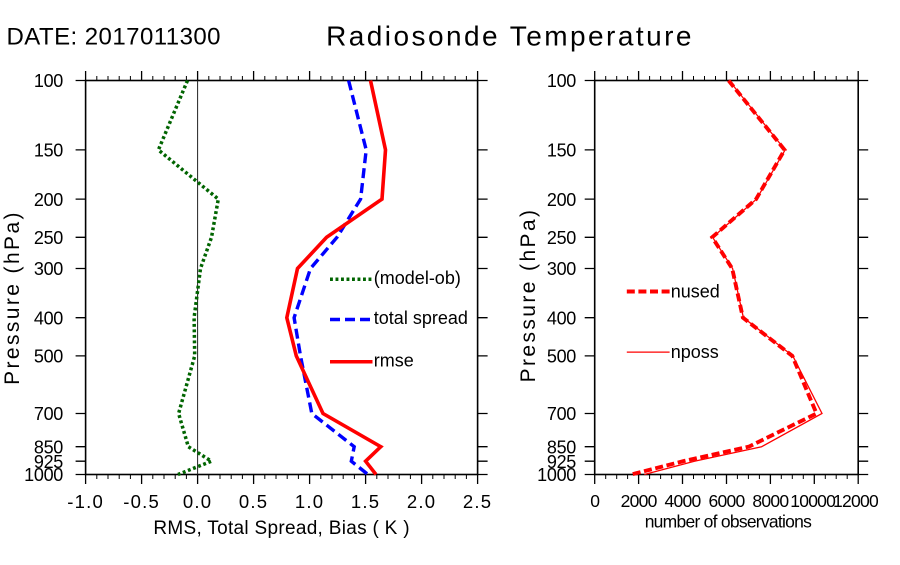 The width and height of the screenshot is (900, 565). What do you see at coordinates (421, 318) in the screenshot?
I see `svg-text: total spread` at bounding box center [421, 318].